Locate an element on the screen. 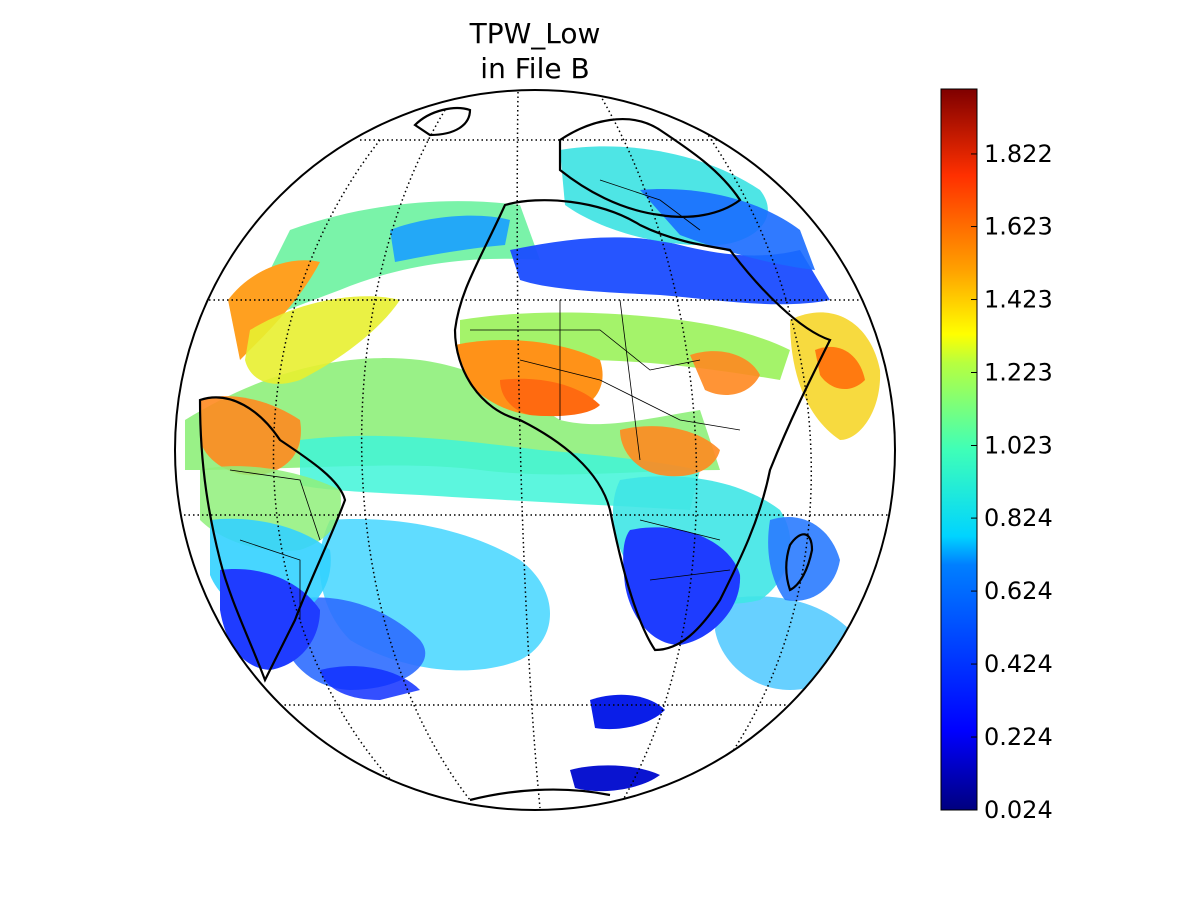 The width and height of the screenshot is (1200, 900). colorbar-tick-label: 1.822 is located at coordinates (1018, 154).